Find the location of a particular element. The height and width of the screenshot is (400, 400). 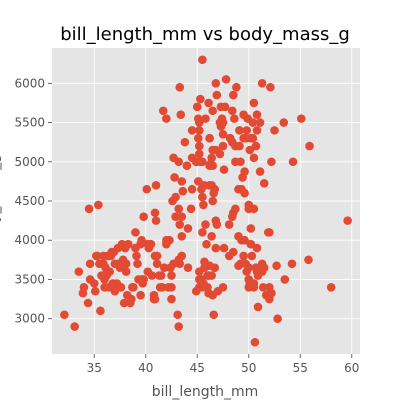

y-tick-label: 6000 is located at coordinates (29, 83).